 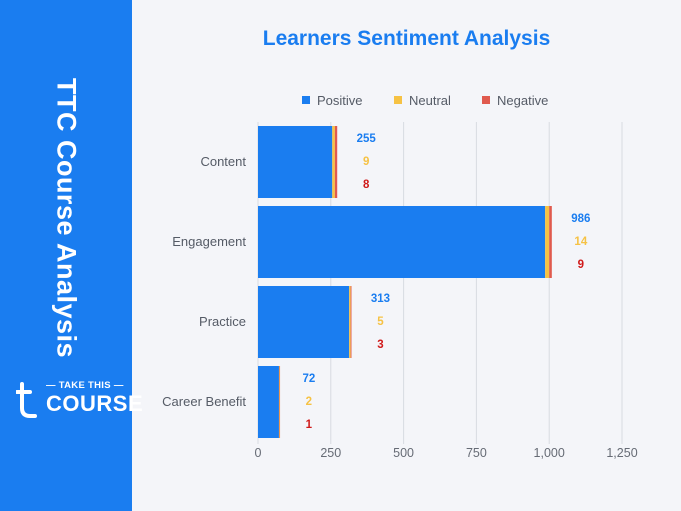 What do you see at coordinates (222, 321) in the screenshot?
I see `category-label: Practice` at bounding box center [222, 321].